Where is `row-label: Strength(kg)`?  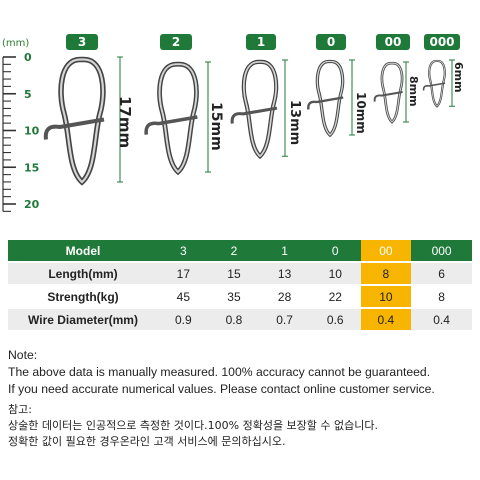 row-label: Strength(kg) is located at coordinates (83, 296).